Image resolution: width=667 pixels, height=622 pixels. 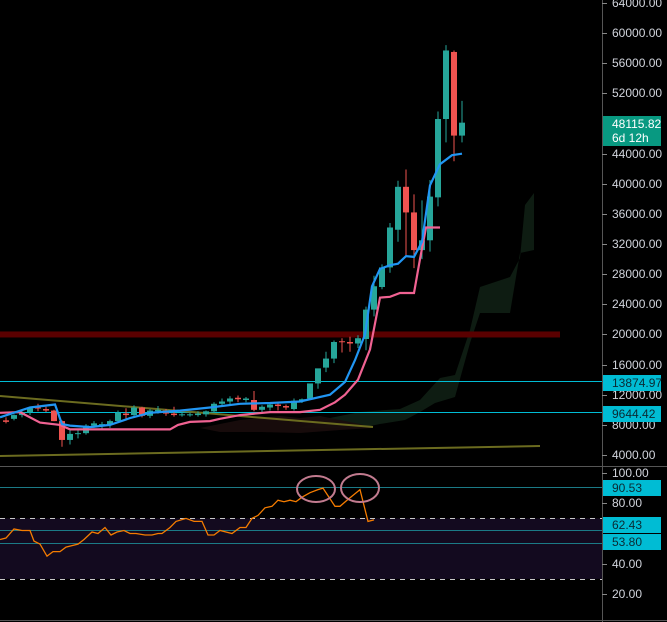 What do you see at coordinates (301, 548) in the screenshot?
I see `rsi-band` at bounding box center [301, 548].